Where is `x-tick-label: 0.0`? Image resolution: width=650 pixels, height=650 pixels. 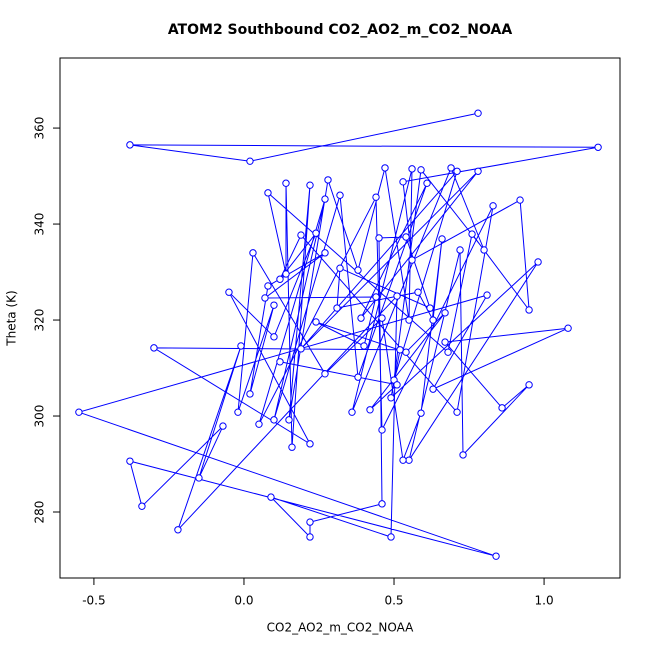
x-tick-label: 0.0 is located at coordinates (243, 601).